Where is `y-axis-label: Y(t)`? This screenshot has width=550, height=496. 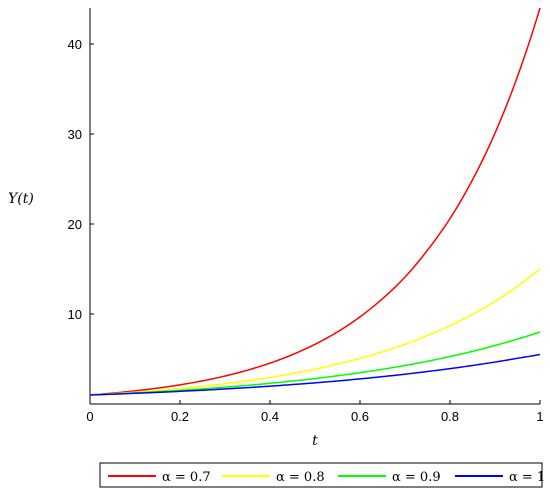 y-axis-label: Y(t) is located at coordinates (21, 199).